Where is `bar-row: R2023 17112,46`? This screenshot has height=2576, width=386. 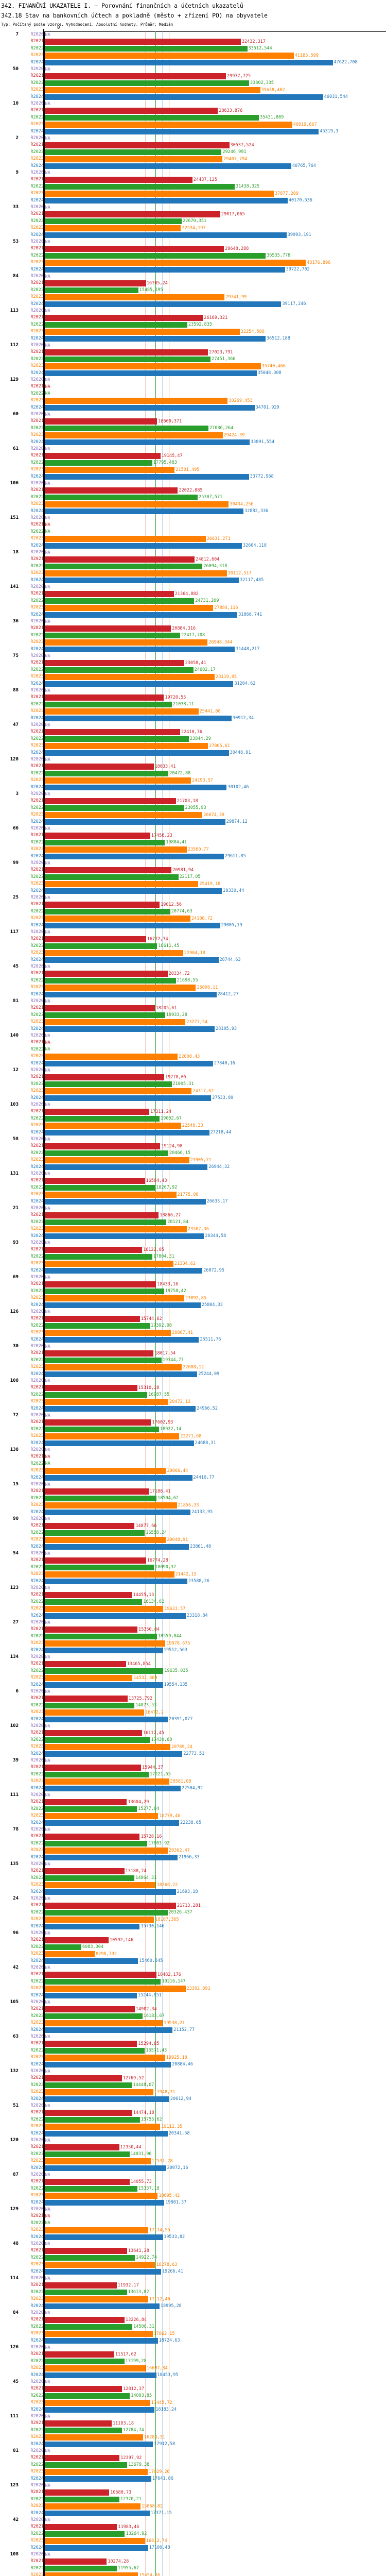 bar-row: R2023 17112,46 is located at coordinates (193, 2299).